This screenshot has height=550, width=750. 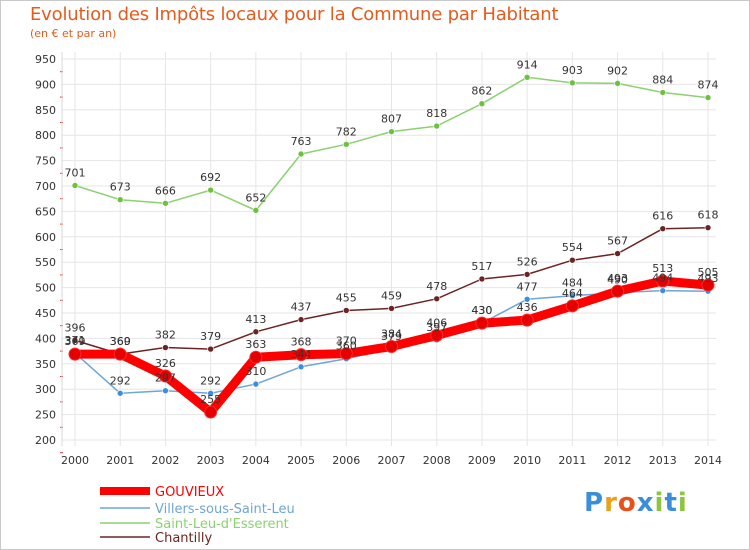 I want to click on data-label: 292, so click(x=210, y=380).